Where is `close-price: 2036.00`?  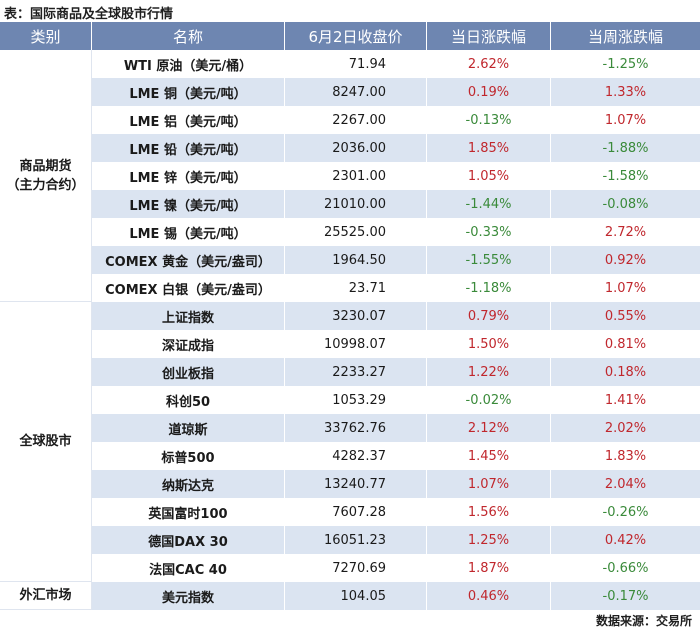
close-price: 2036.00 is located at coordinates (356, 148).